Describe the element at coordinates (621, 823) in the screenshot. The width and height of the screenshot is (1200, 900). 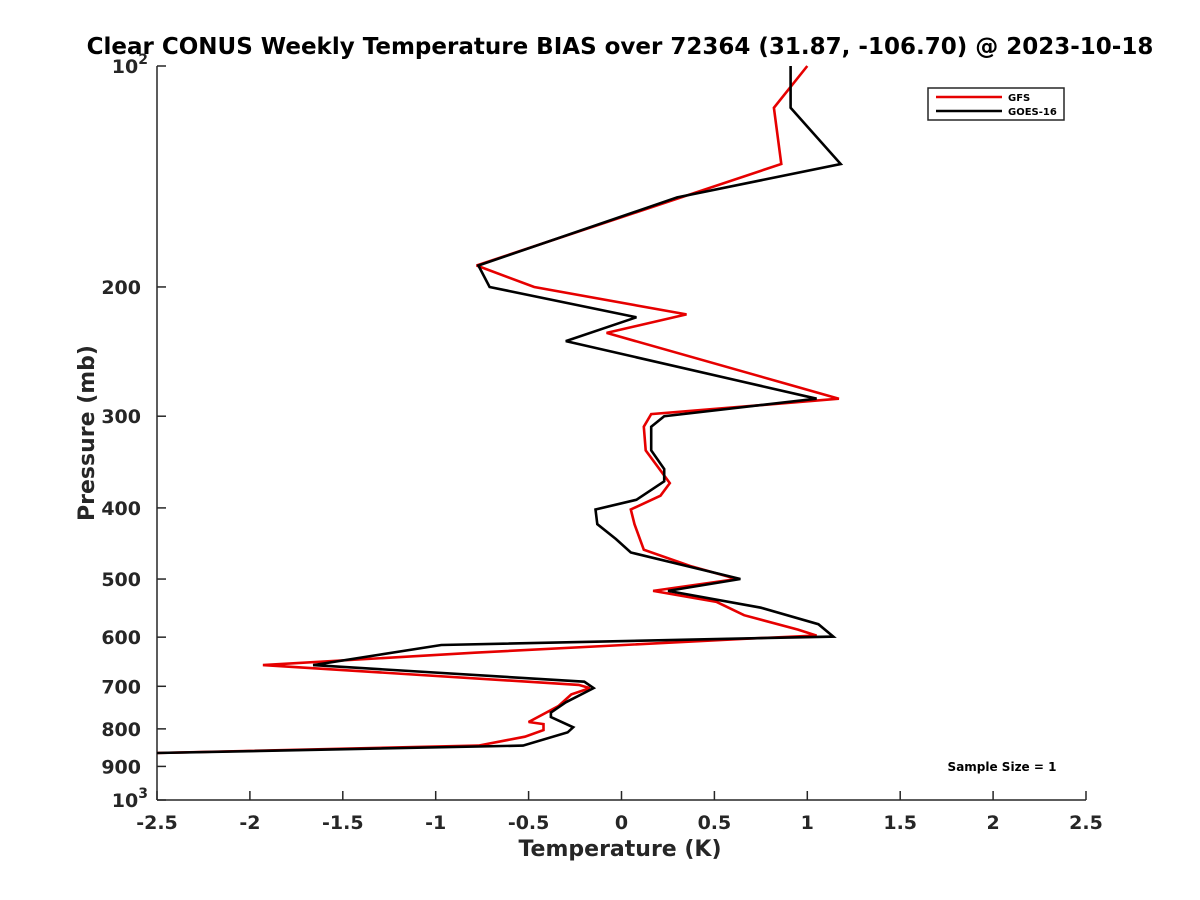
I see `x-tick-label: 0` at that location.